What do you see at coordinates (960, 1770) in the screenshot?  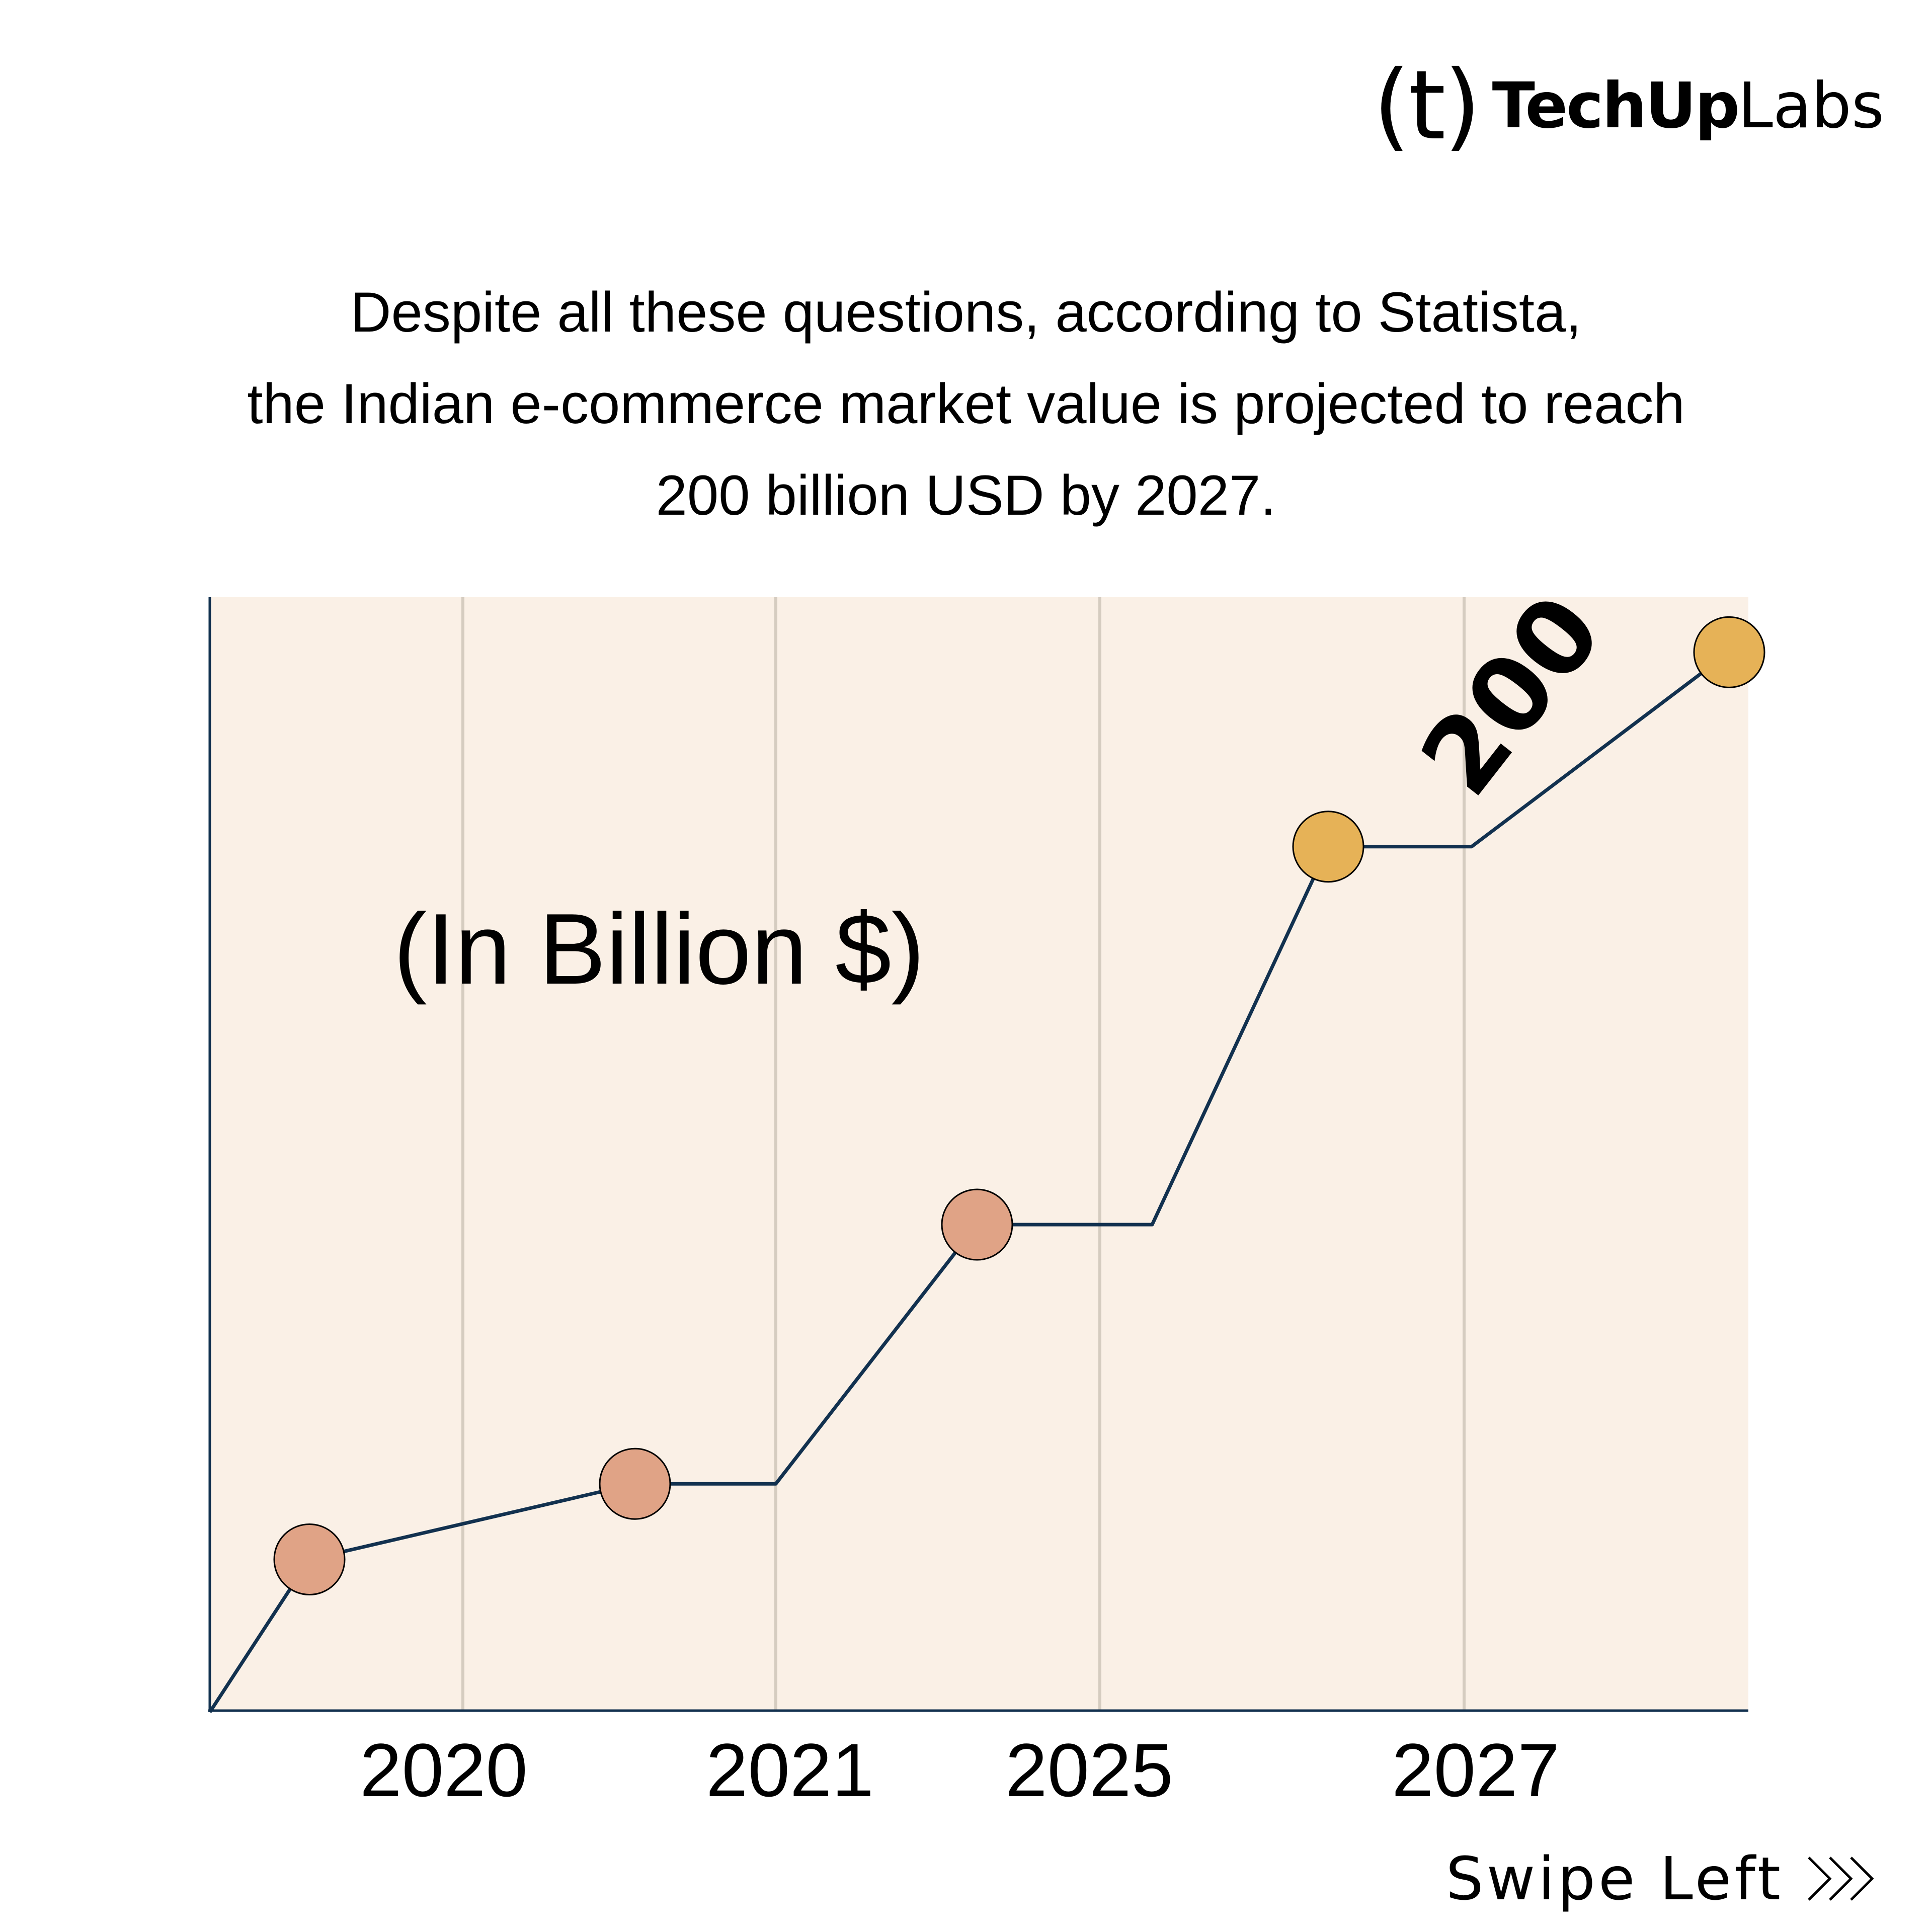 I see `x-tick-labels: 2020 2021 2025 2027` at bounding box center [960, 1770].